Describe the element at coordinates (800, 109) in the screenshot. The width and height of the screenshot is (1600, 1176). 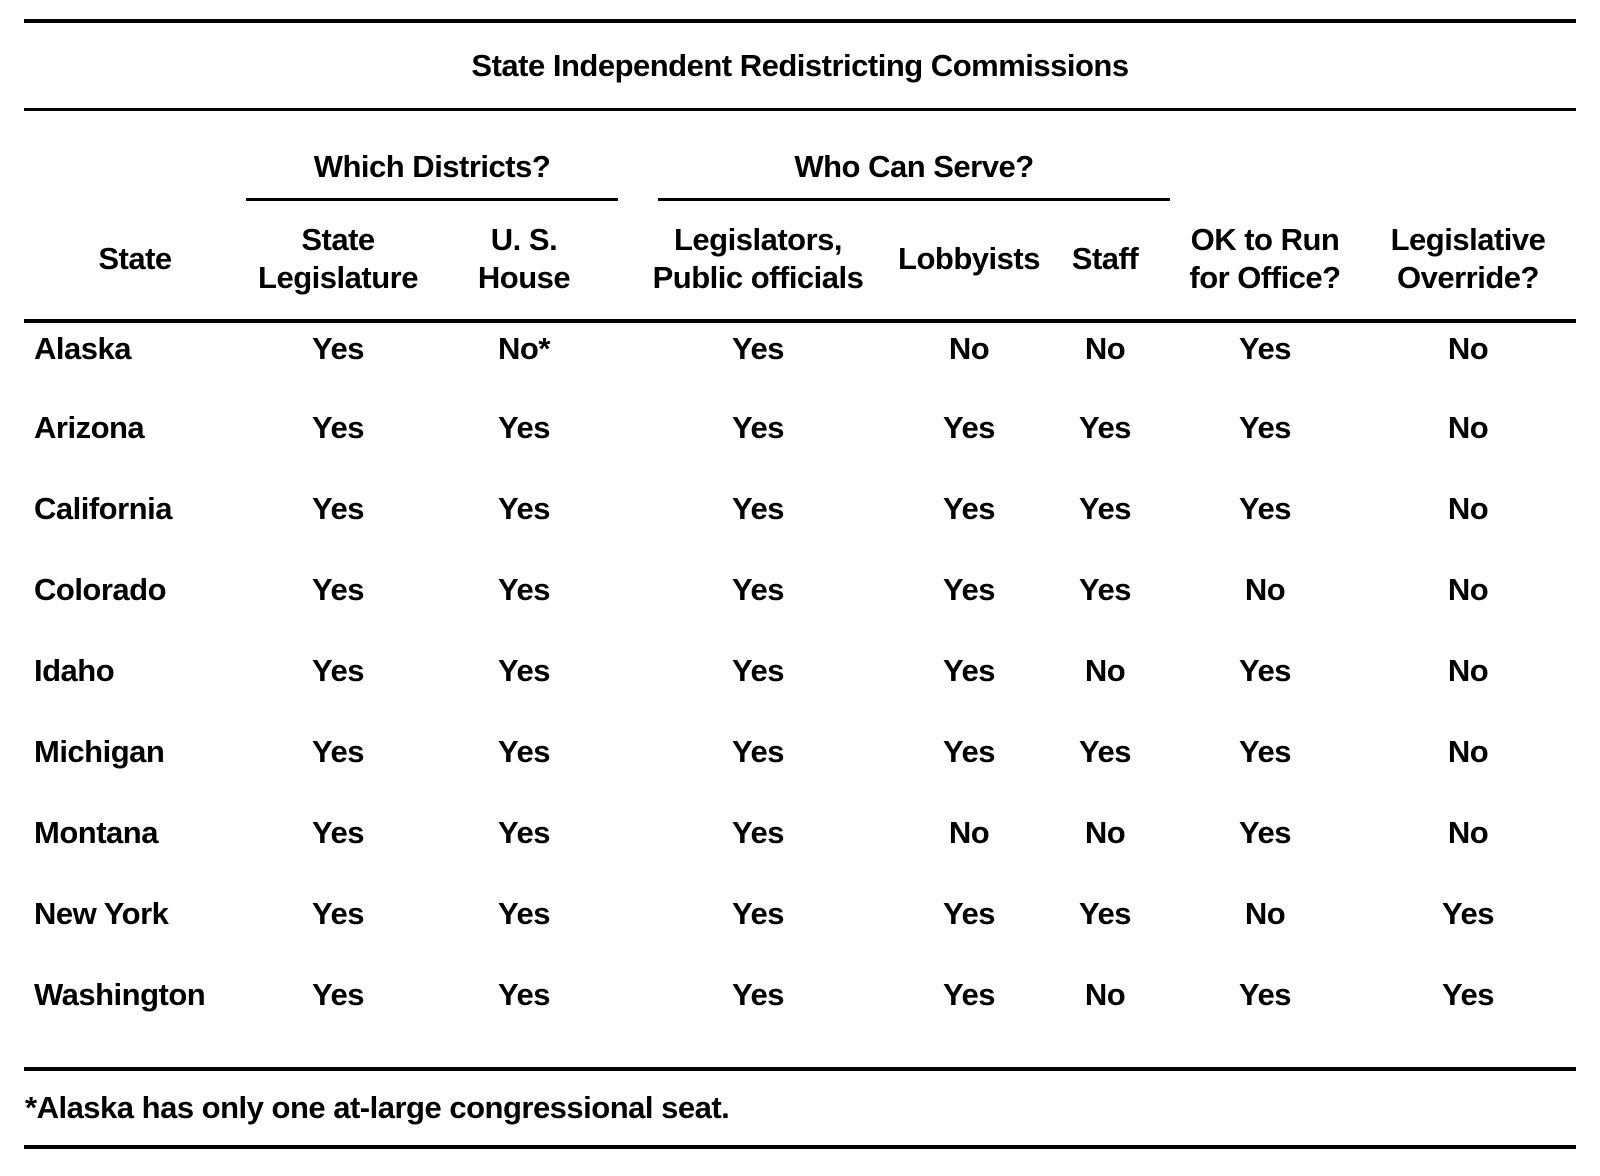
I see `title-divider-rule` at that location.